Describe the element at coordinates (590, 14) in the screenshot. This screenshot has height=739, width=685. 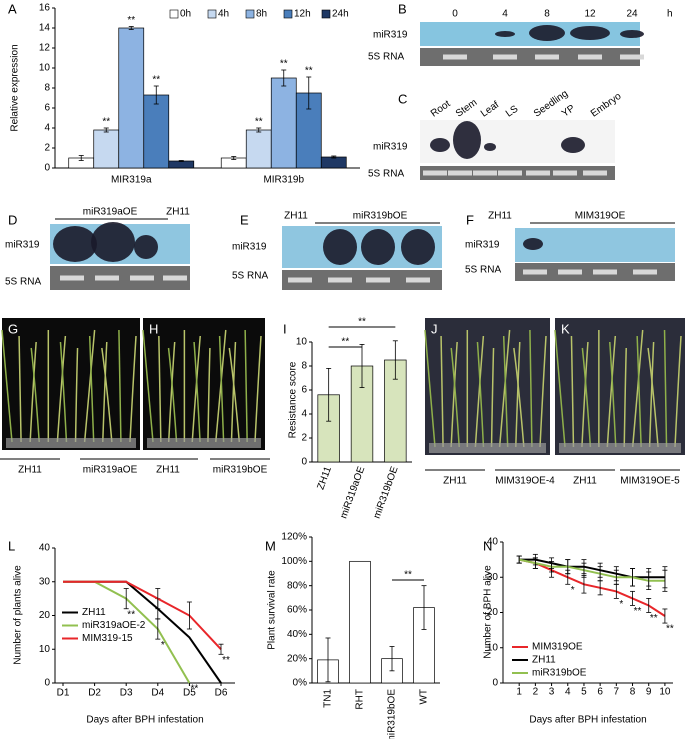
I see `lane-label: 12` at that location.